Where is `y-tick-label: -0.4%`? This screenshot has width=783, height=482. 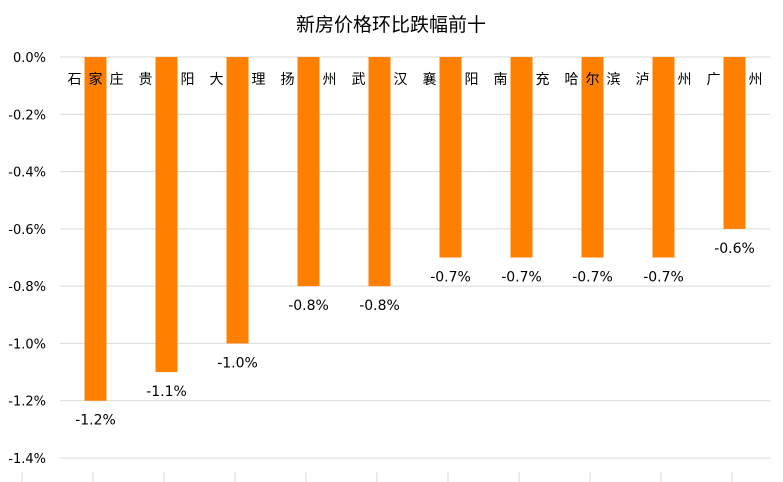
y-tick-label: -0.4% is located at coordinates (27, 173).